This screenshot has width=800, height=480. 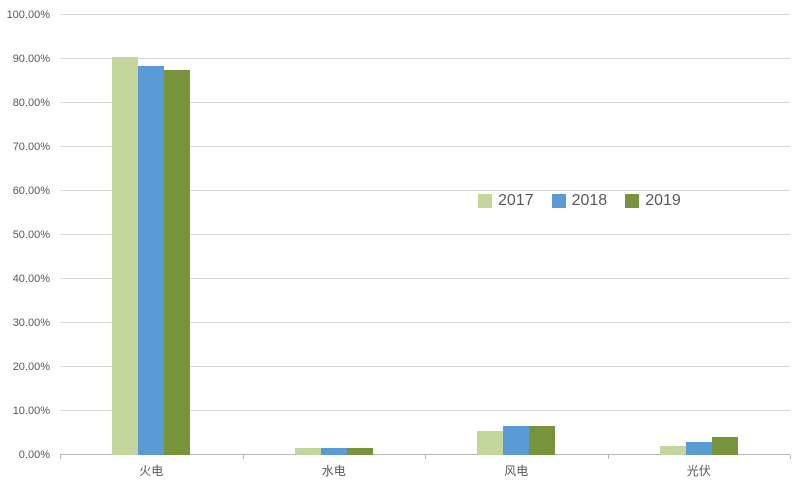 I want to click on x-category-label: 光伏, so click(x=698, y=471).